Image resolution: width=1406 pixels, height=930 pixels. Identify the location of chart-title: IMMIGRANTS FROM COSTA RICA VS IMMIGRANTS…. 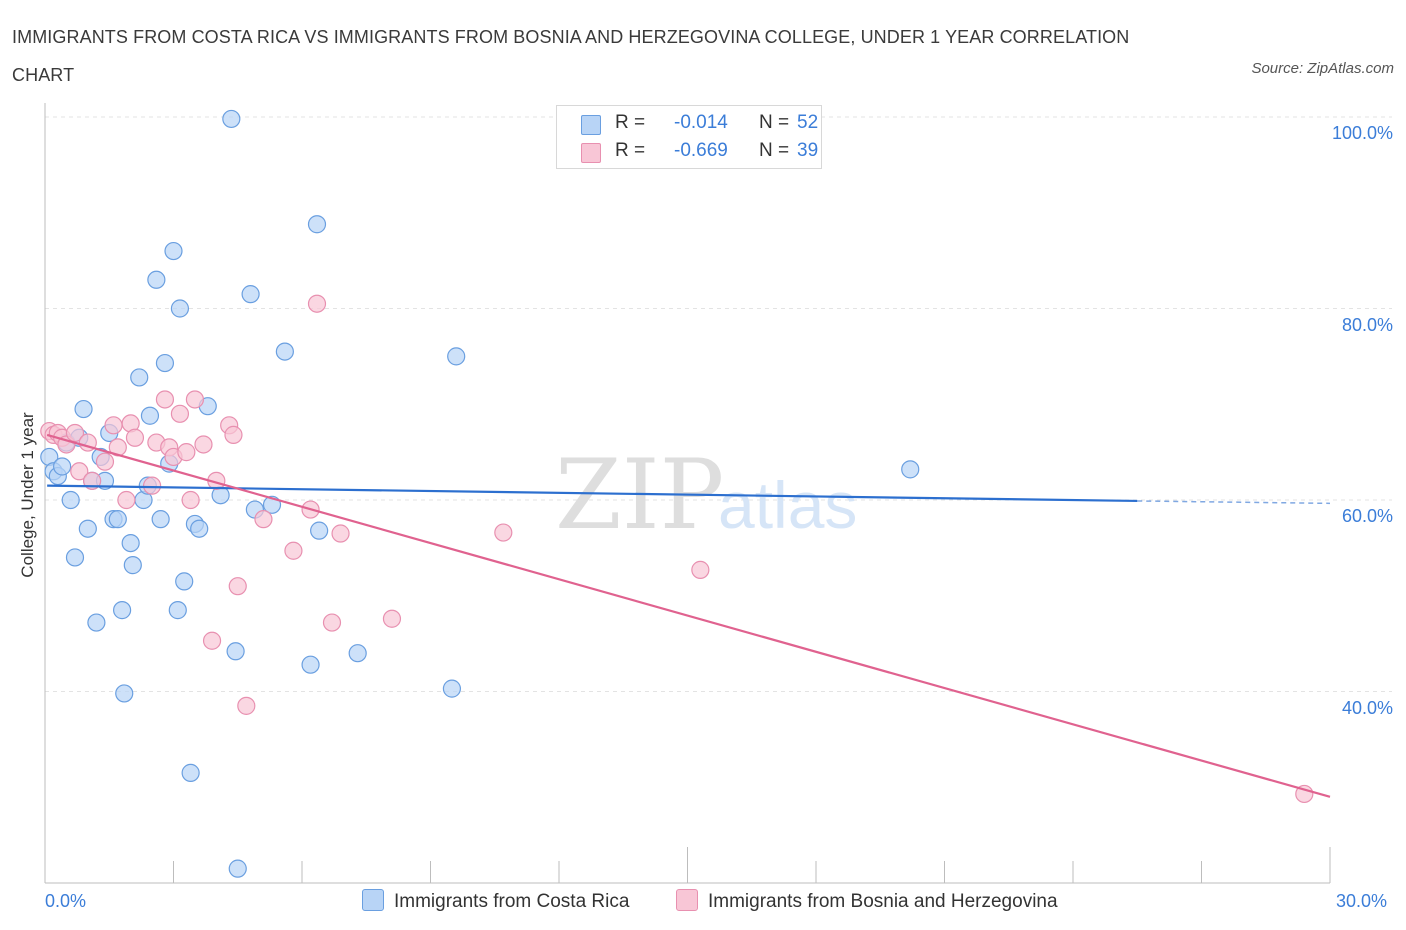
(571, 56).